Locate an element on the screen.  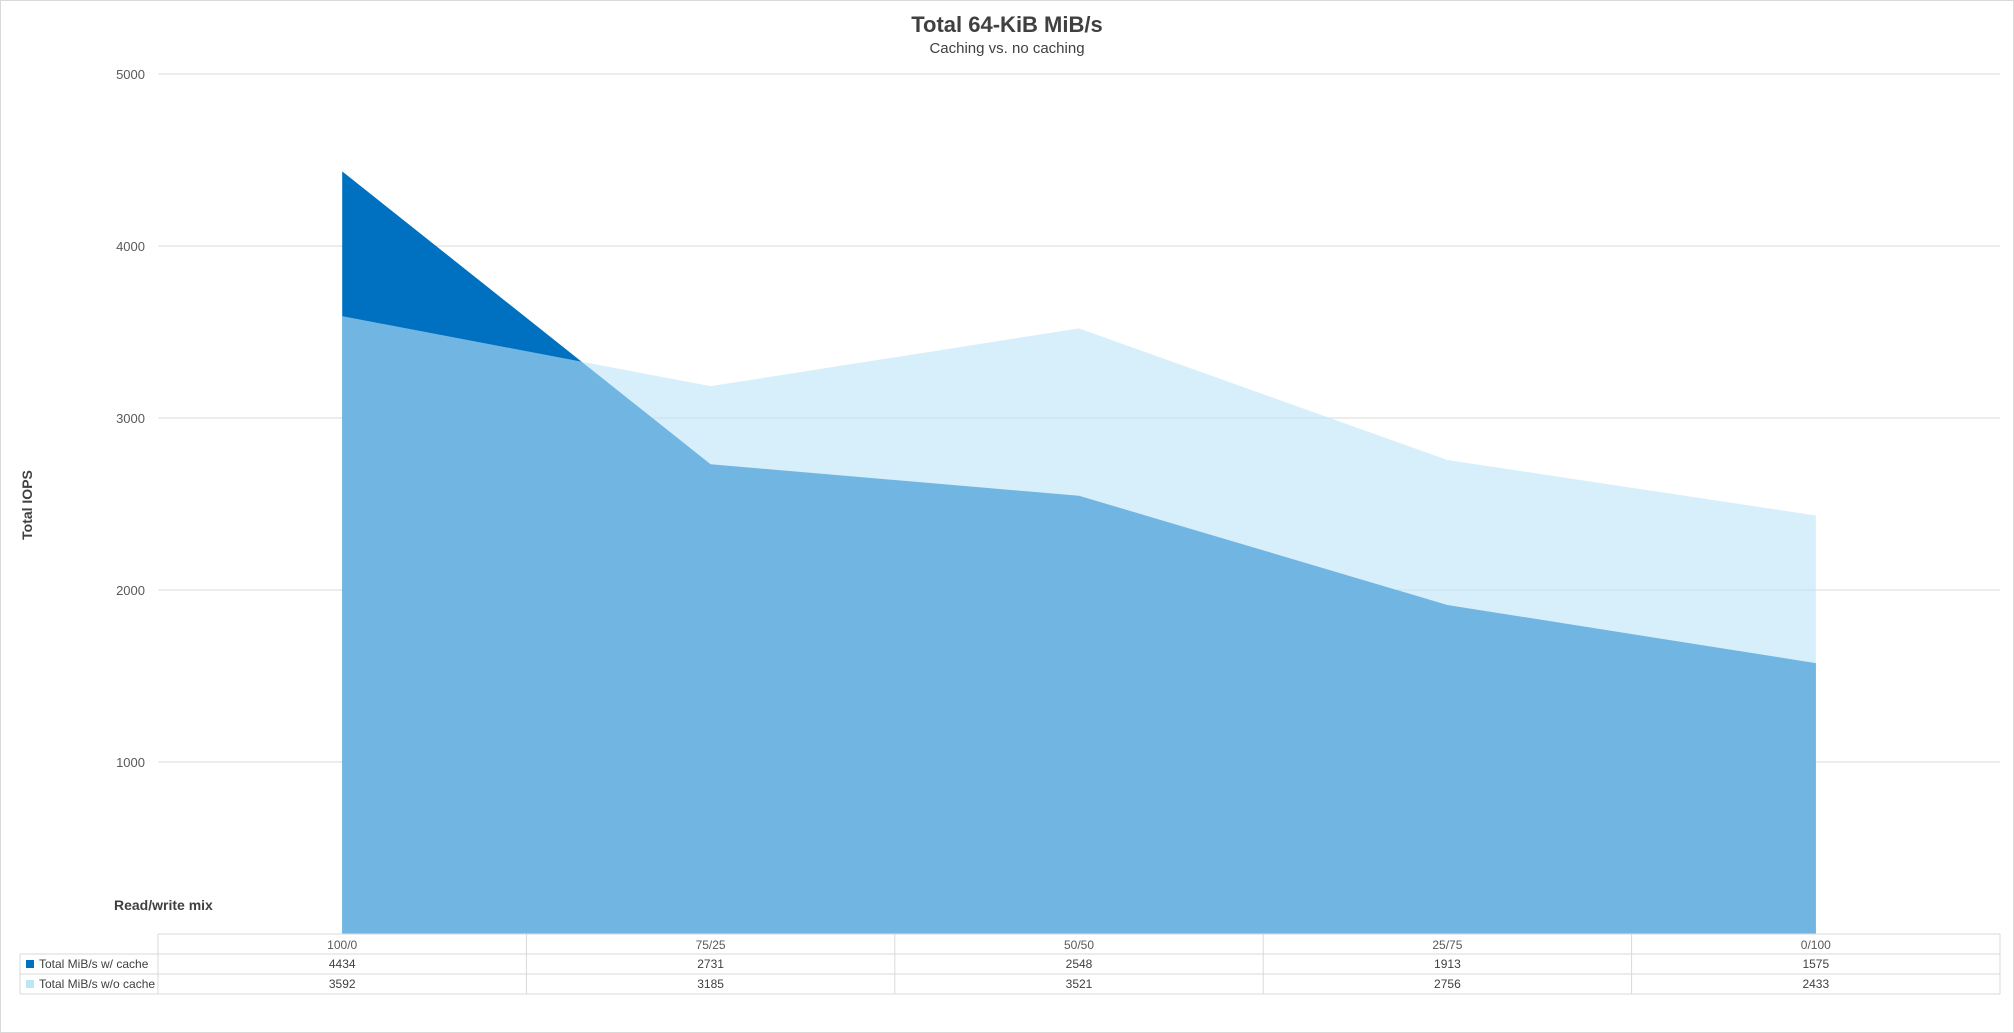
legend-label: Total MiB/s w/o cache is located at coordinates (97, 984).